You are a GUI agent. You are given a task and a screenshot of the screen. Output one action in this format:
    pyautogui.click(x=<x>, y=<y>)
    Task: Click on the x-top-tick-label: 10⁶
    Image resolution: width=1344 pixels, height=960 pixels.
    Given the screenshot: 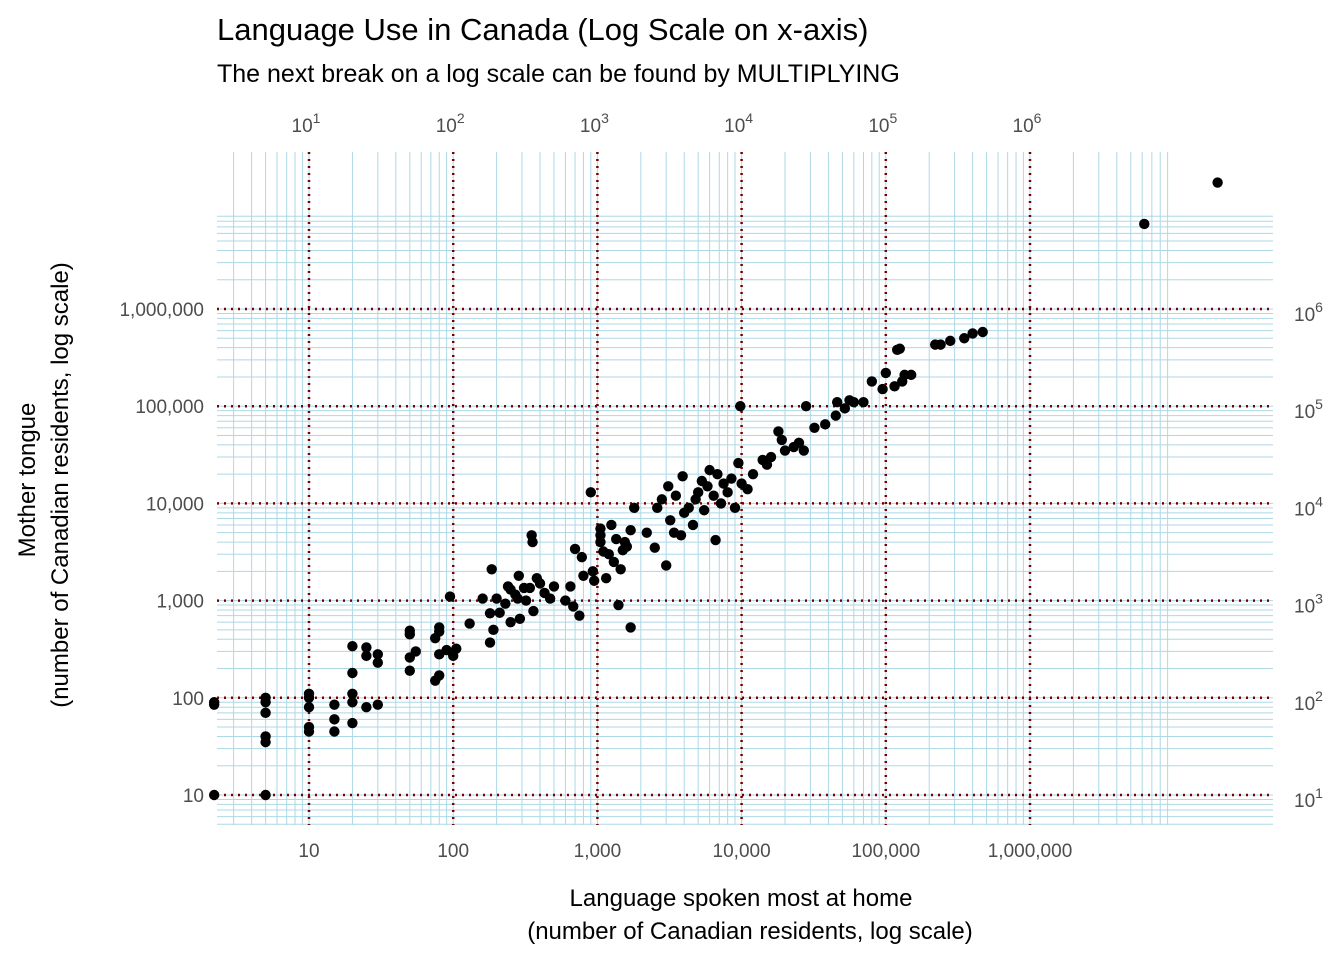 What is the action you would take?
    pyautogui.click(x=1027, y=123)
    